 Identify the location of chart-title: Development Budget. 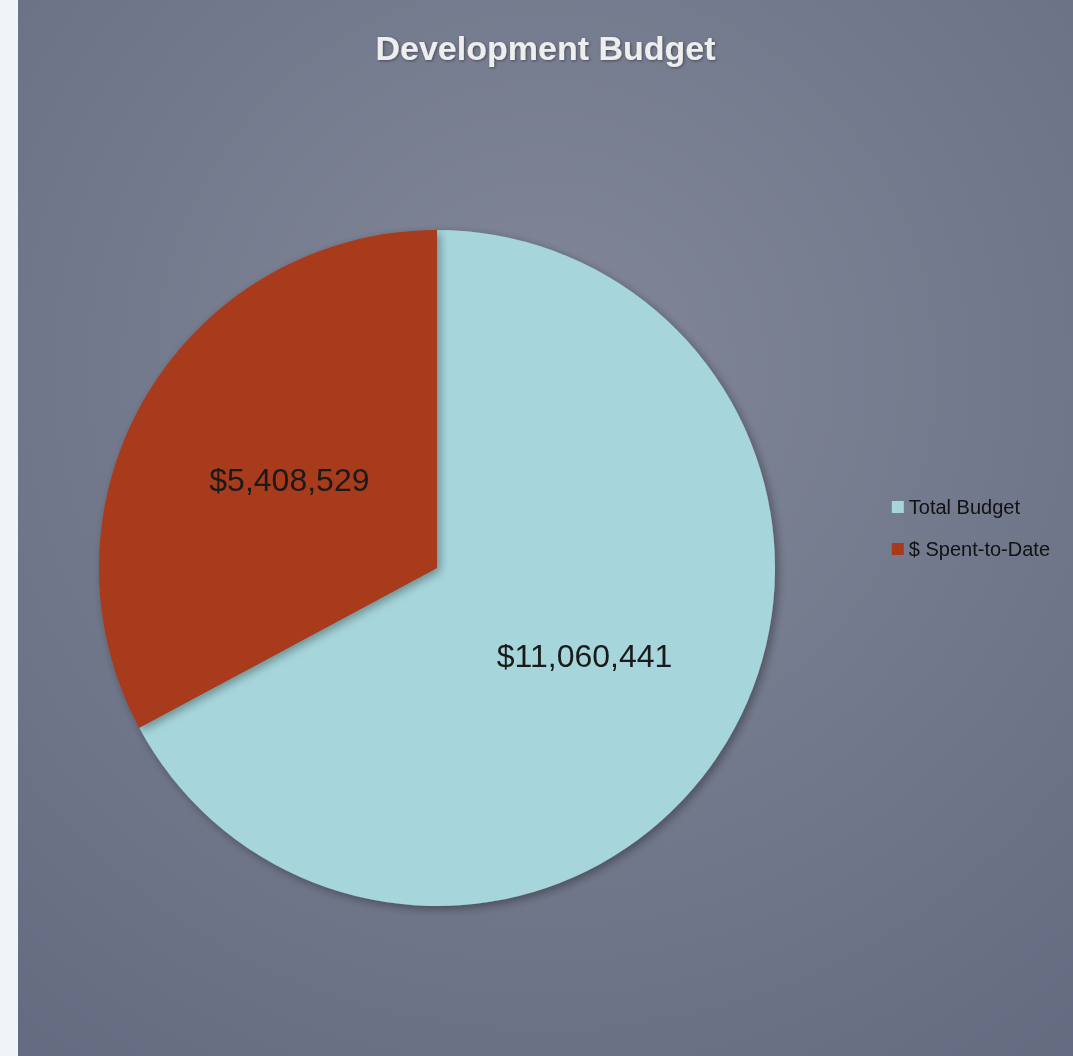
(545, 48).